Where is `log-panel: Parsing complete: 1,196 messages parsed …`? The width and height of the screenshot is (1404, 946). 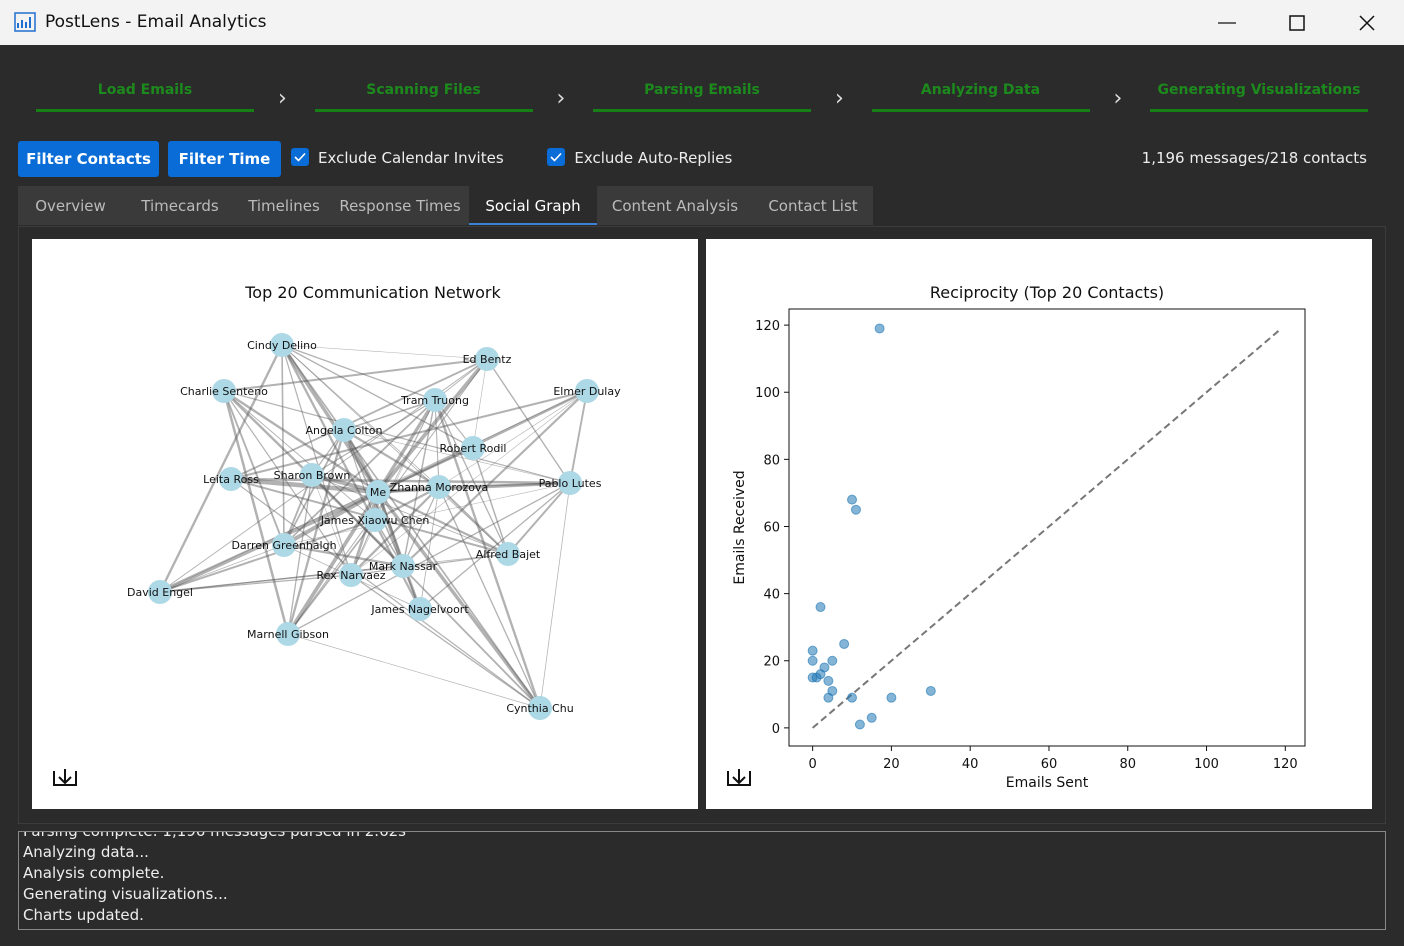
log-panel: Parsing complete: 1,196 messages parsed … is located at coordinates (702, 880).